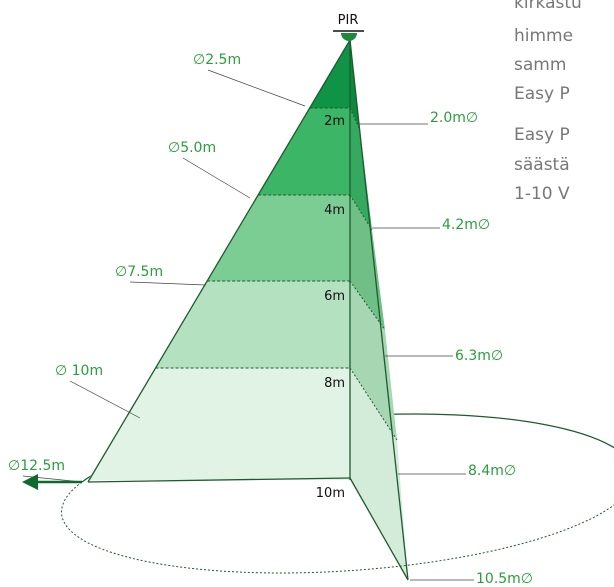 The height and width of the screenshot is (587, 614). Describe the element at coordinates (349, 37) in the screenshot. I see `sensor-icon` at that location.